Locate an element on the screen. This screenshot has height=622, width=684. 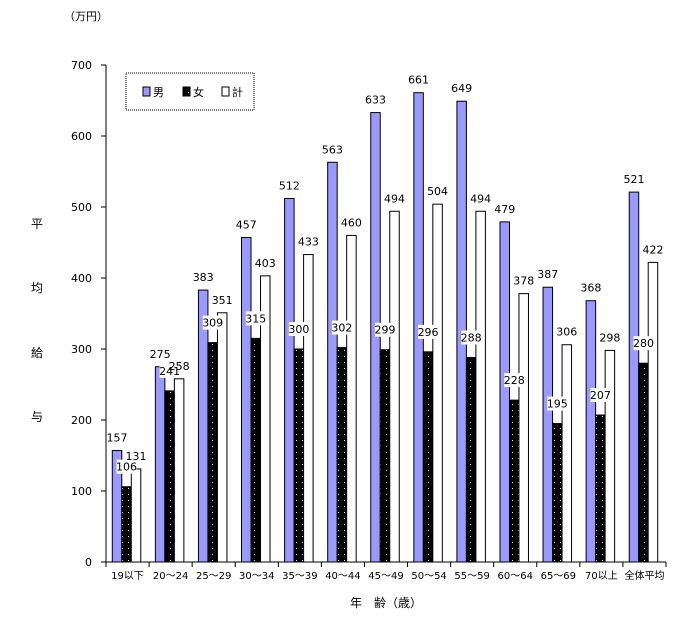
data-label: 300 is located at coordinates (298, 329).